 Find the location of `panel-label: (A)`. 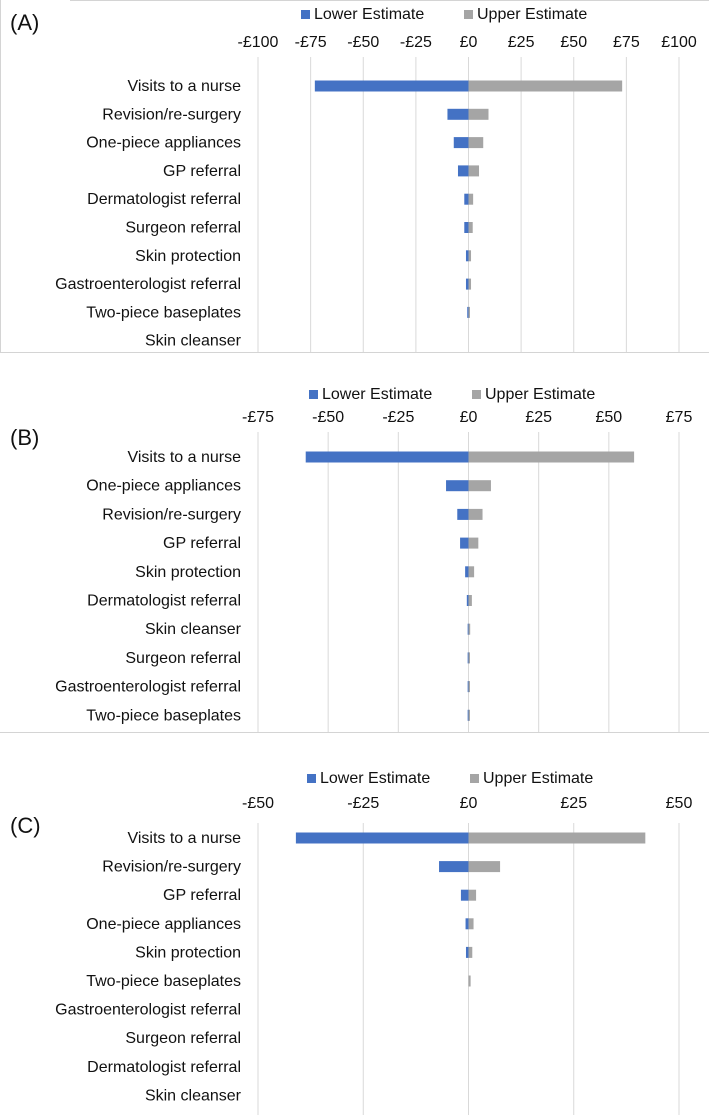

panel-label: (A) is located at coordinates (24, 22).